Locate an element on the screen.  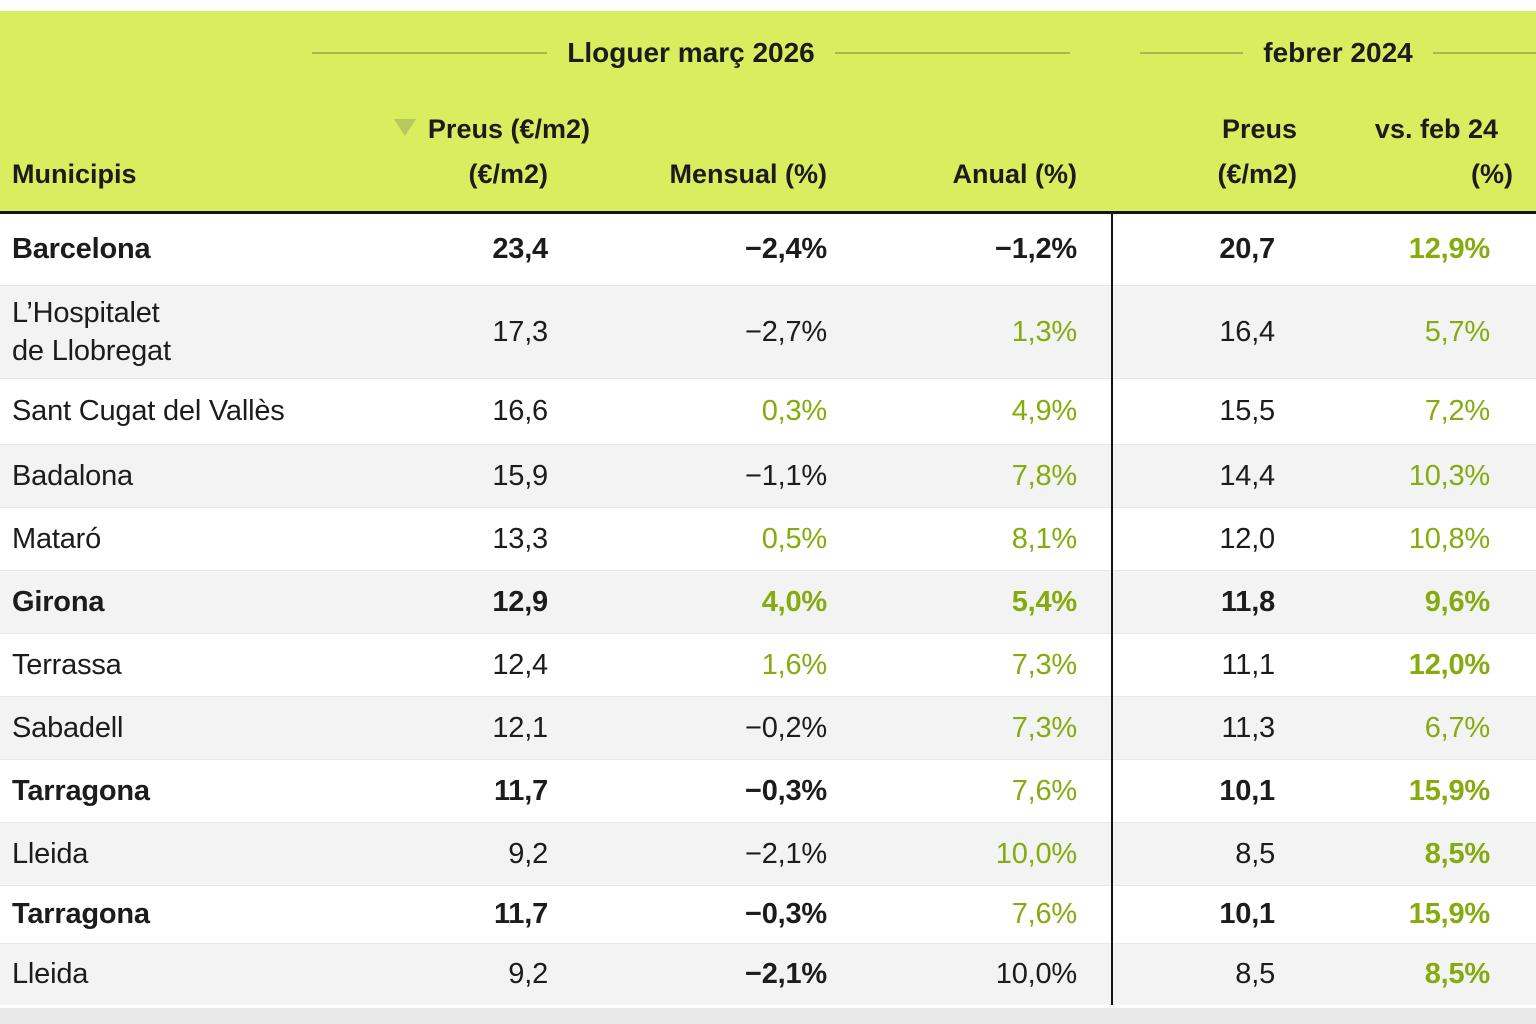
table-row: Terrassa 12,4 1,6% 7,3% 11,1 12,0% is located at coordinates (768, 664).